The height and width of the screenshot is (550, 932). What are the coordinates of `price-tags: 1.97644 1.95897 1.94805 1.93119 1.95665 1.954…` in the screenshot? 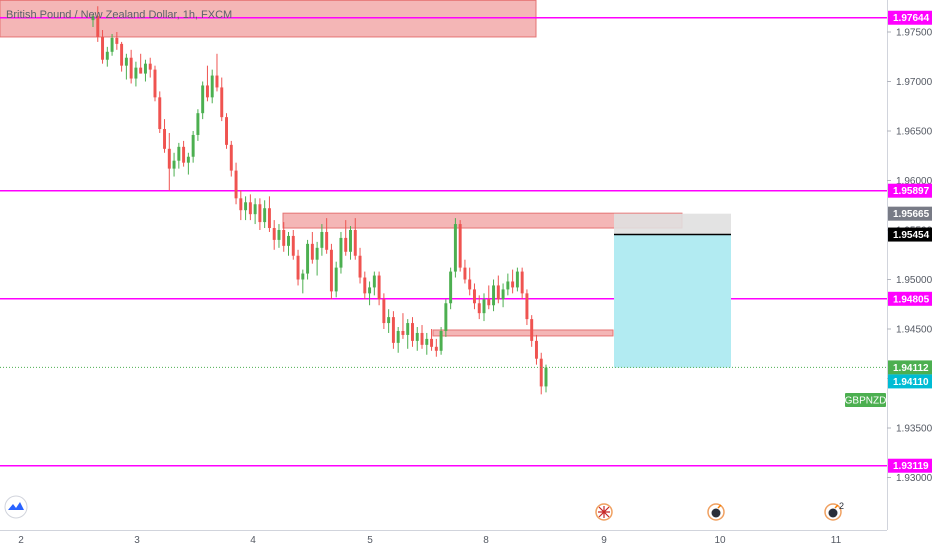 It's located at (910, 241).